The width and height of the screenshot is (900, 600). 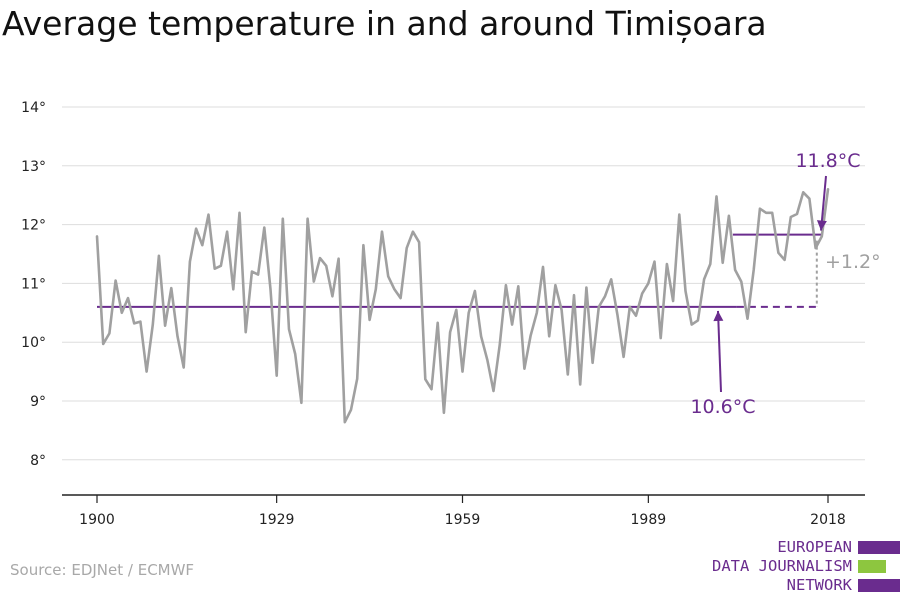 I want to click on x-tick-label: 2018, so click(x=828, y=520).